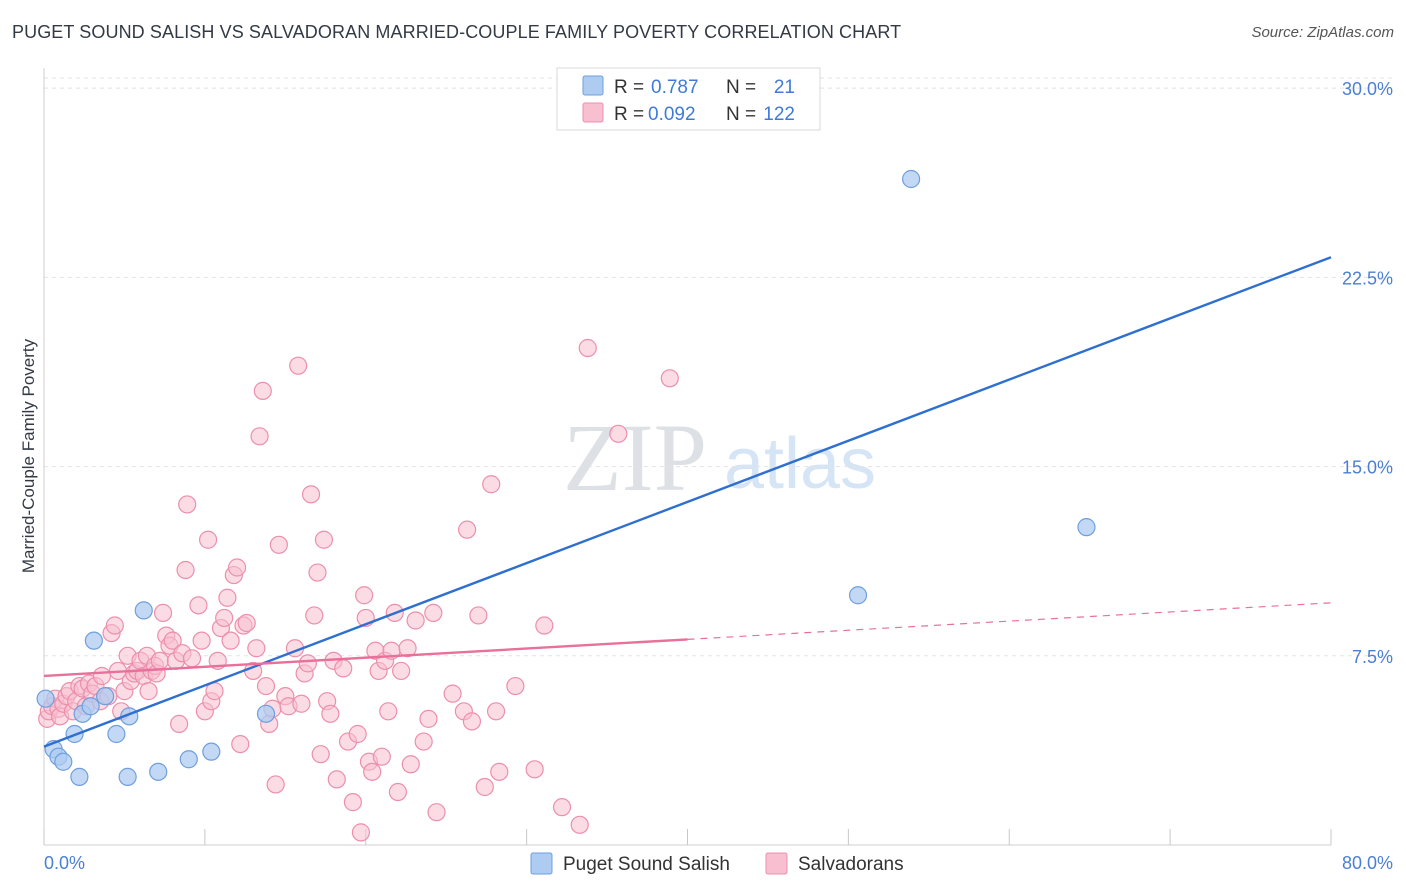 Image resolution: width=1406 pixels, height=892 pixels. What do you see at coordinates (776, 863) in the screenshot?
I see `legend-swatch-salvadorans` at bounding box center [776, 863].